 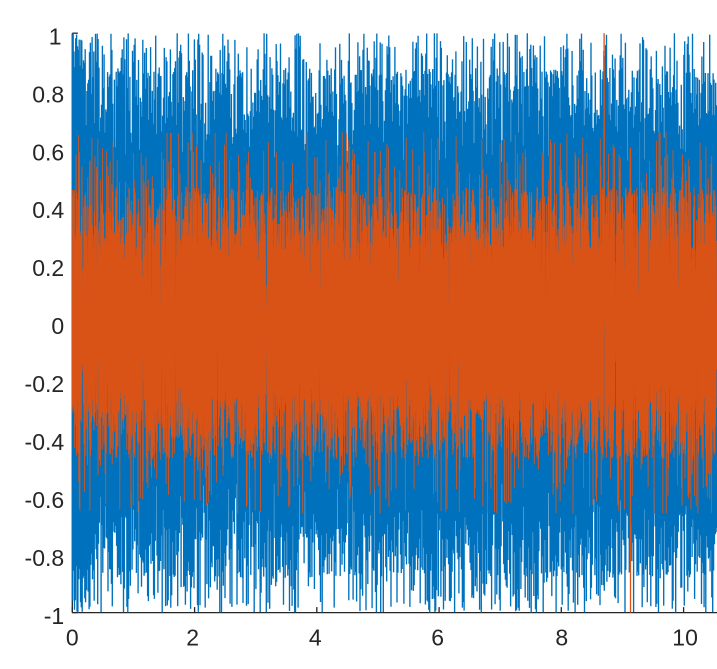 What do you see at coordinates (561, 638) in the screenshot?
I see `svg-text: 8` at bounding box center [561, 638].